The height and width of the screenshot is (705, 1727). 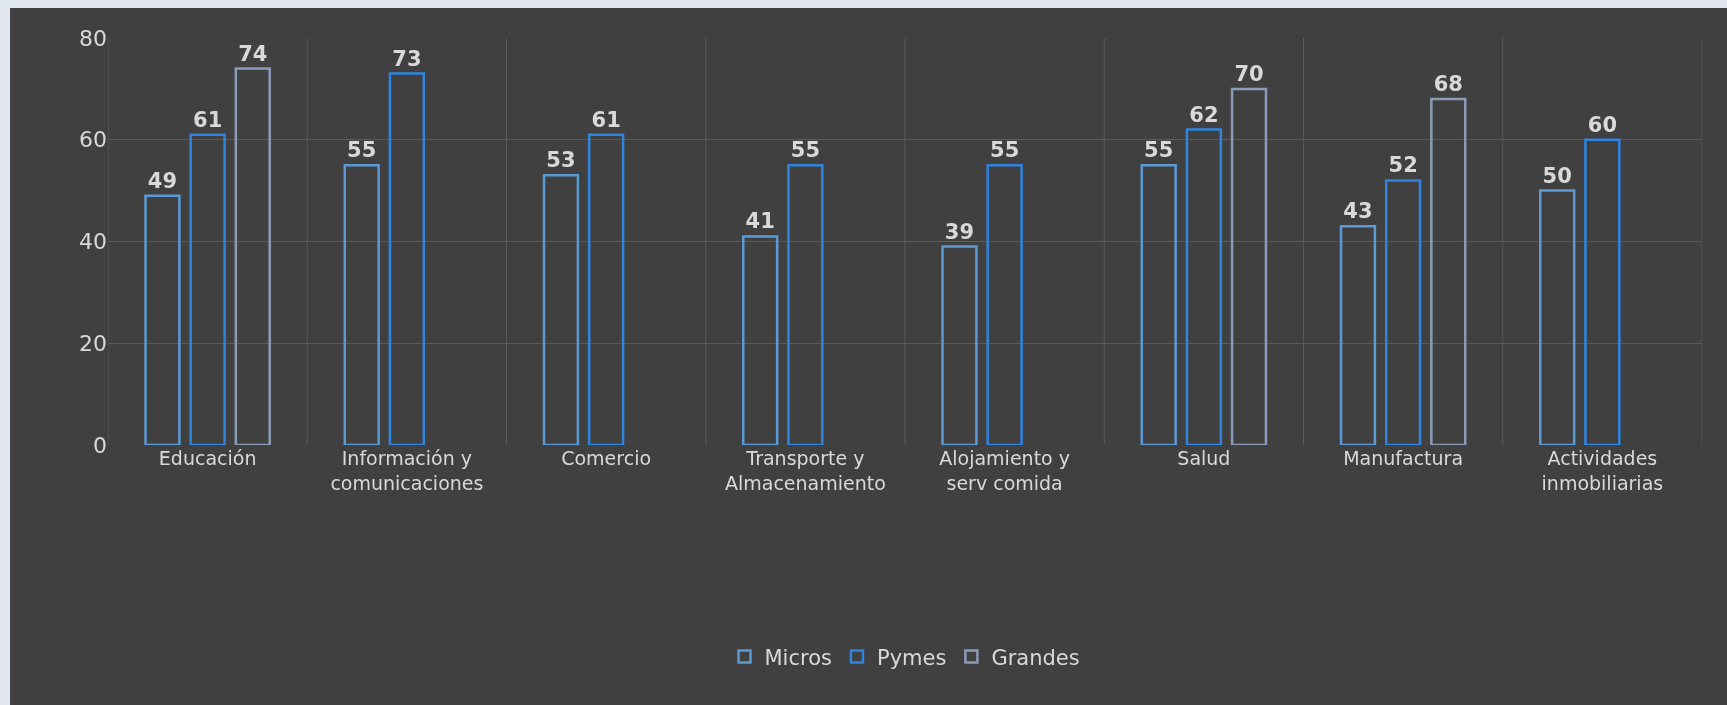 What do you see at coordinates (1358, 211) in the screenshot?
I see `data-label: 43` at bounding box center [1358, 211].